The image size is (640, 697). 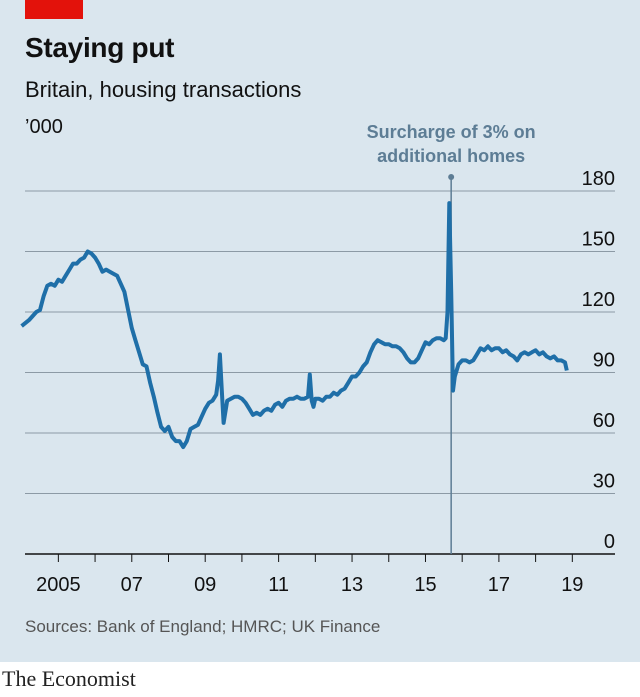 What do you see at coordinates (499, 585) in the screenshot?
I see `x-tick-label: 17` at bounding box center [499, 585].